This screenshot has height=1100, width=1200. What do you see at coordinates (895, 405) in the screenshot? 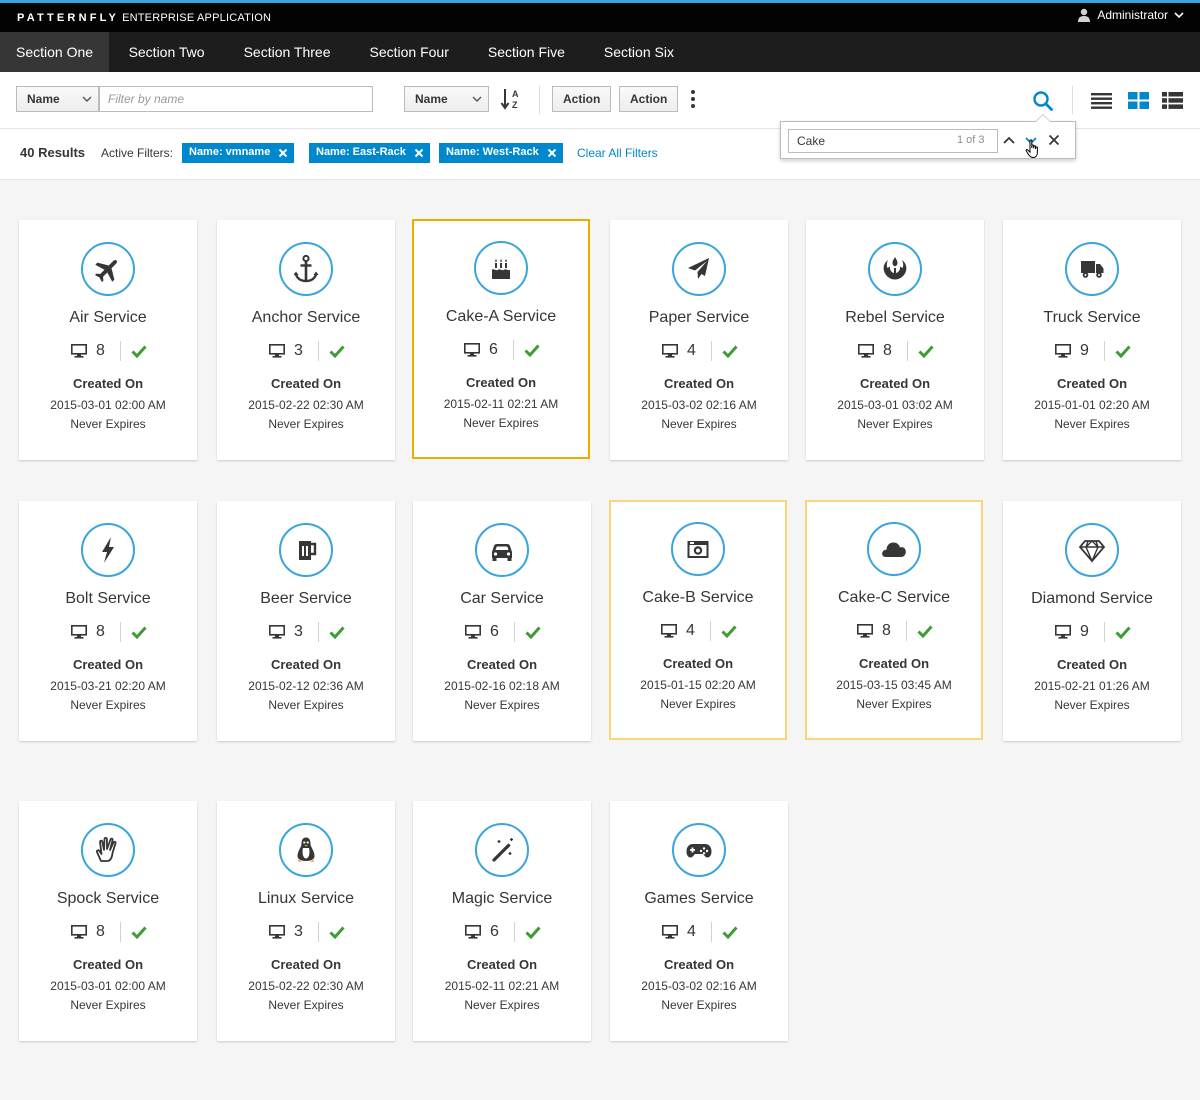
I see `created-date: 2015-03-01 03:02 AM` at bounding box center [895, 405].